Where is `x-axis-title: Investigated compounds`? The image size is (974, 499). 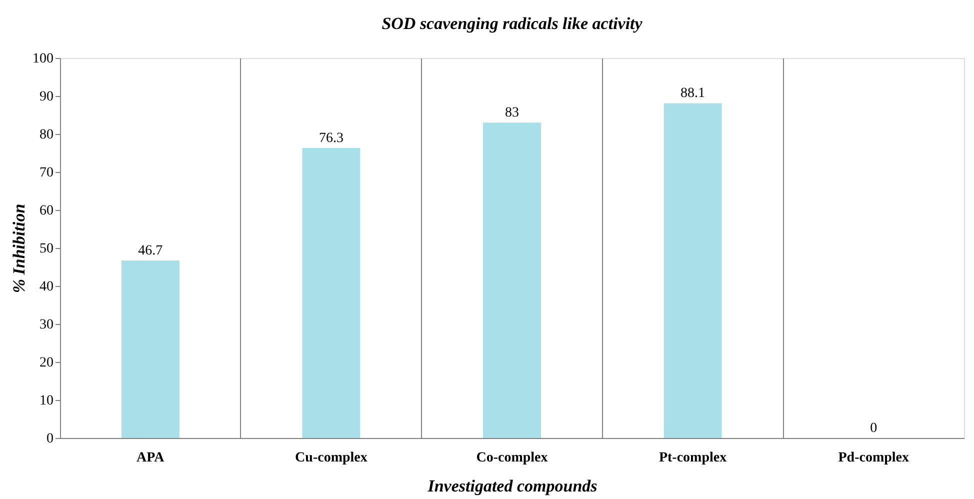
x-axis-title: Investigated compounds is located at coordinates (512, 486).